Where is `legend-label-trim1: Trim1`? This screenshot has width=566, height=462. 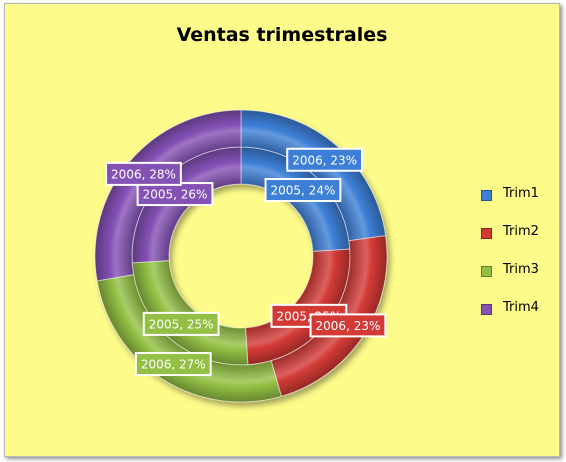
legend-label-trim1: Trim1 is located at coordinates (521, 193).